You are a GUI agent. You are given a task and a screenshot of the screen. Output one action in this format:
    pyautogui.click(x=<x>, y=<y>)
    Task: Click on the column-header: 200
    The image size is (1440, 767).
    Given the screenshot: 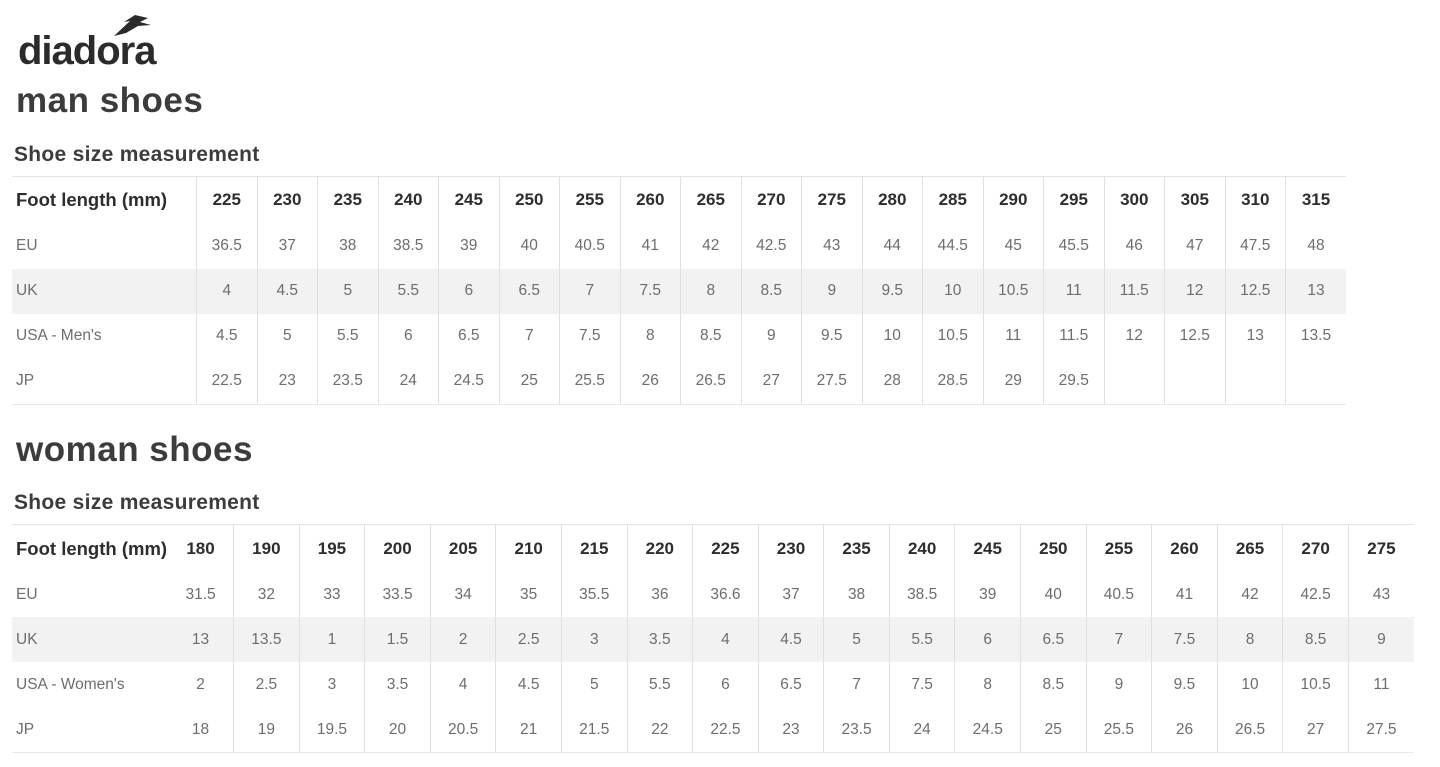 What is the action you would take?
    pyautogui.click(x=397, y=548)
    